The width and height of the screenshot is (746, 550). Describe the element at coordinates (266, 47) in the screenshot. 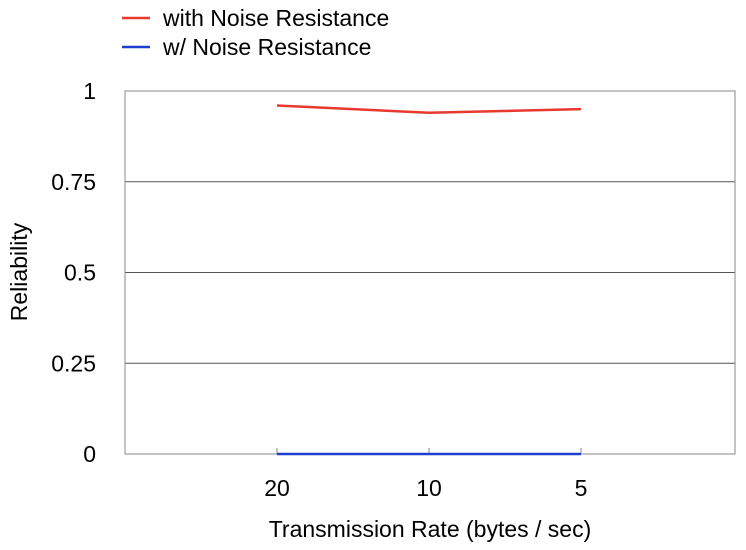

I see `legend-label: w/ Noise Resistance` at that location.